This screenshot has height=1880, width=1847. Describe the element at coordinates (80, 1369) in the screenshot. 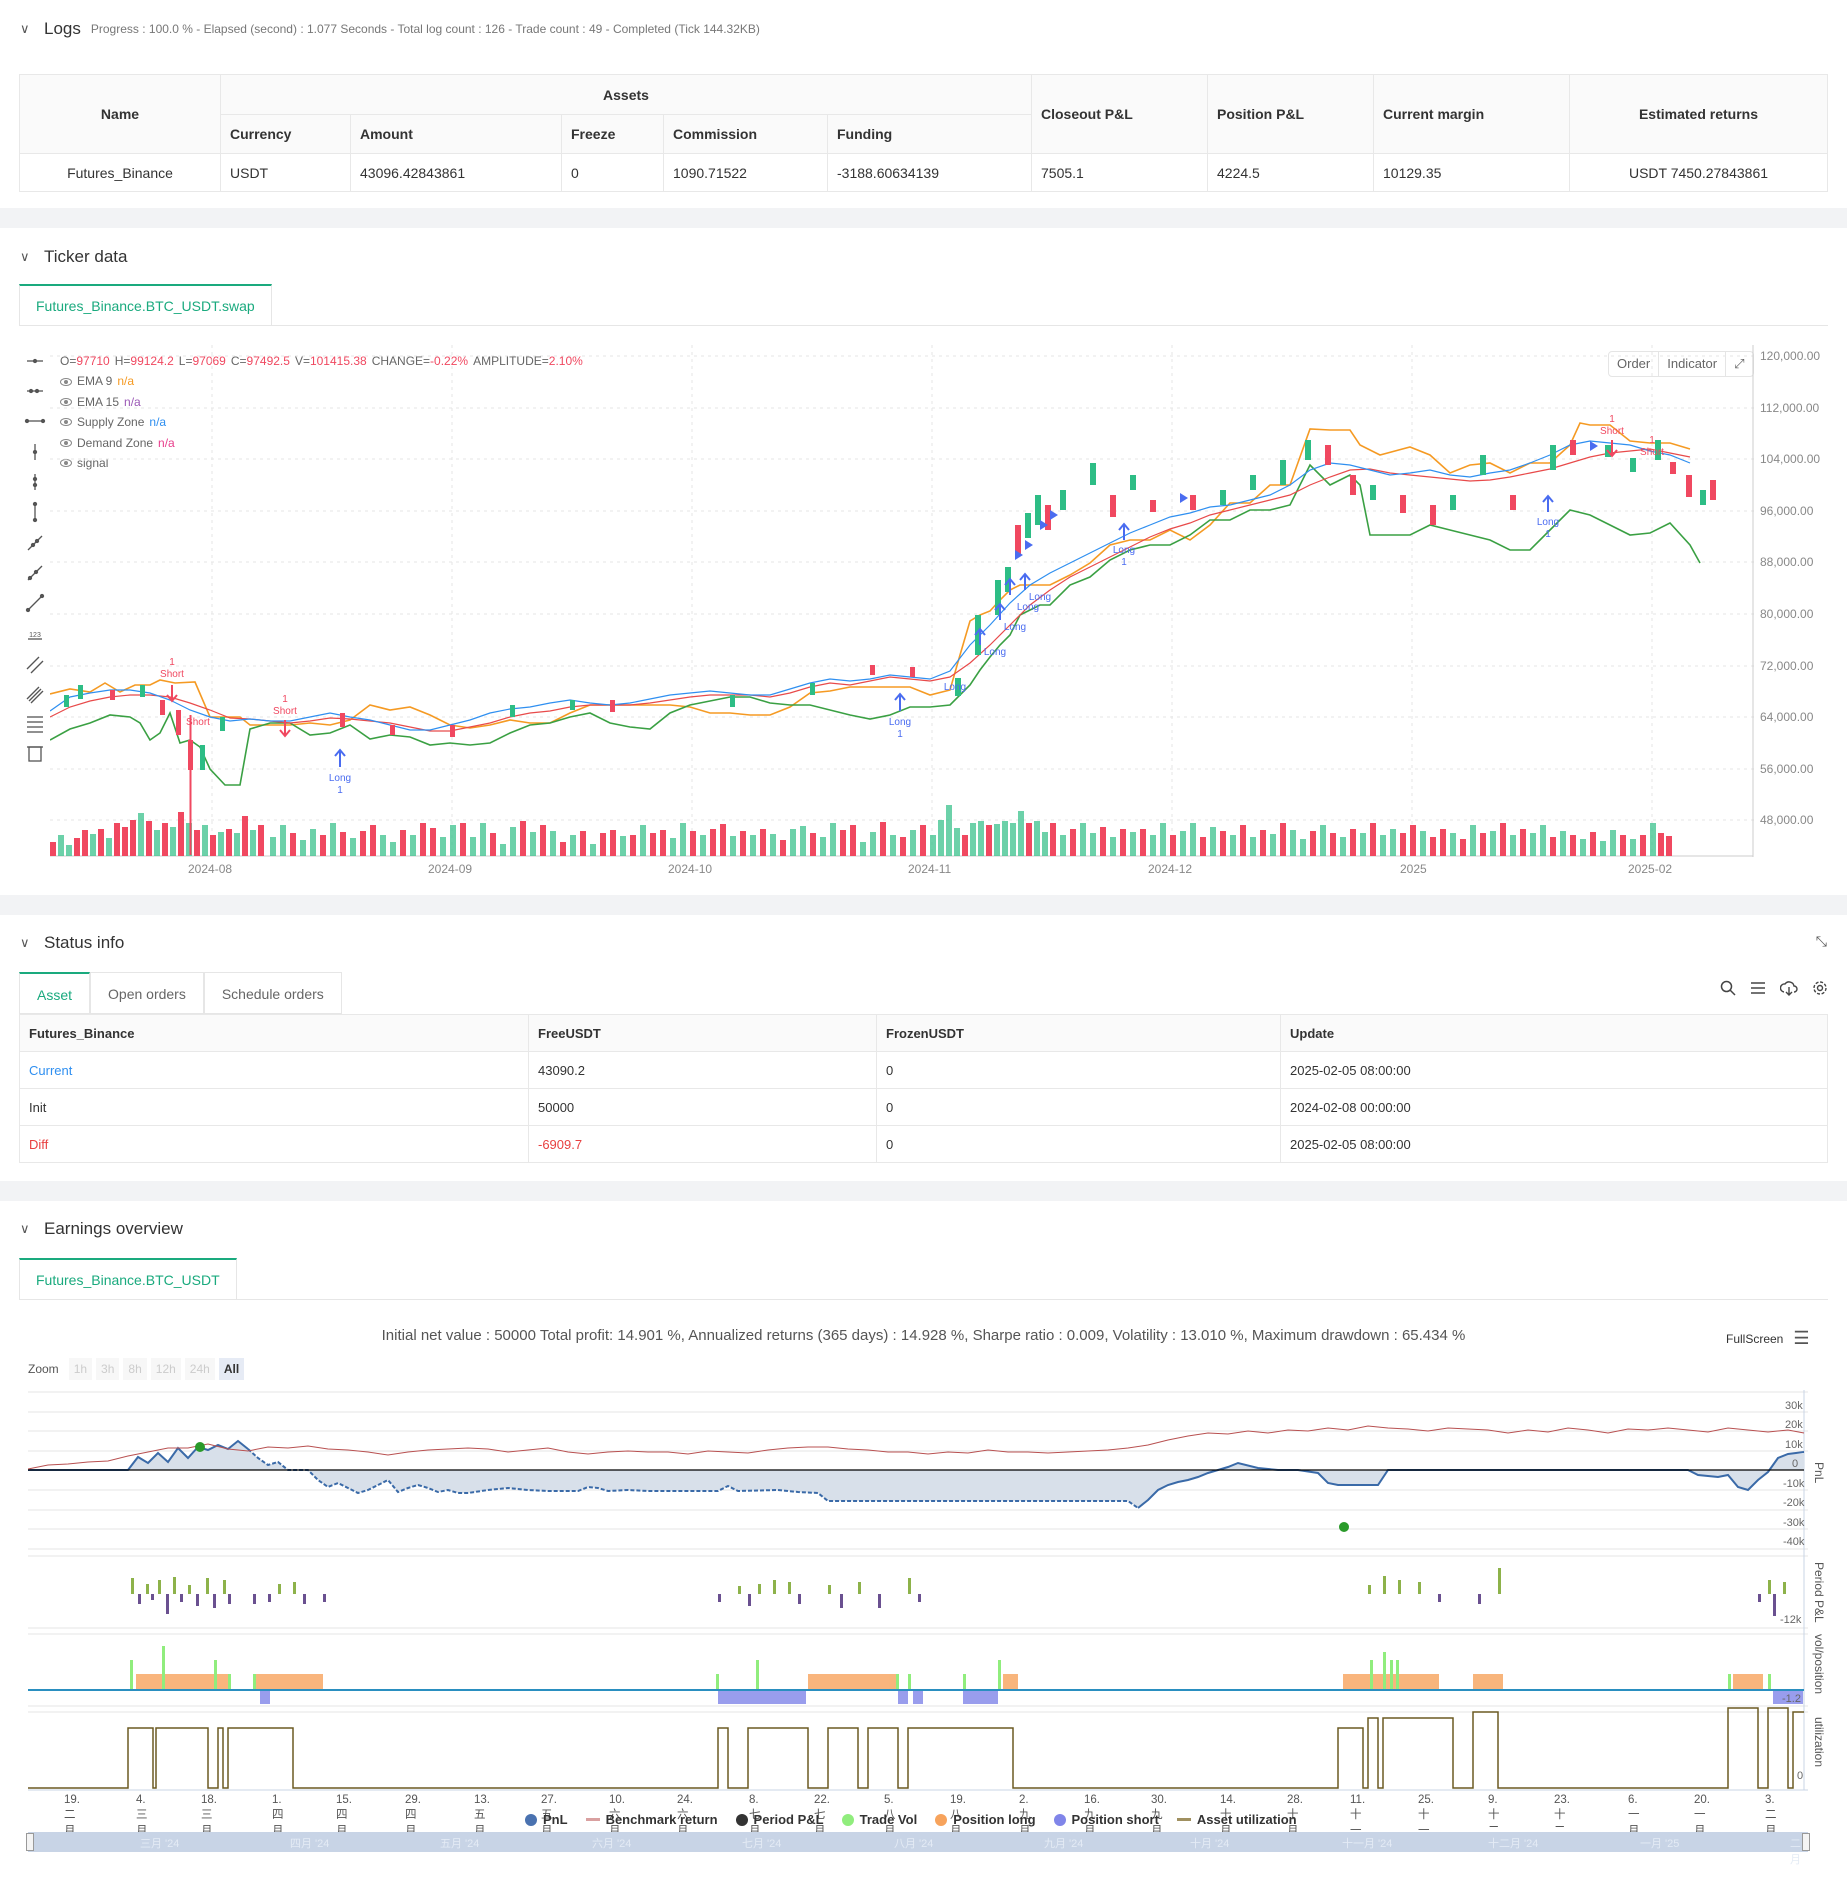

I see `zoom-1h-button: 1h` at that location.